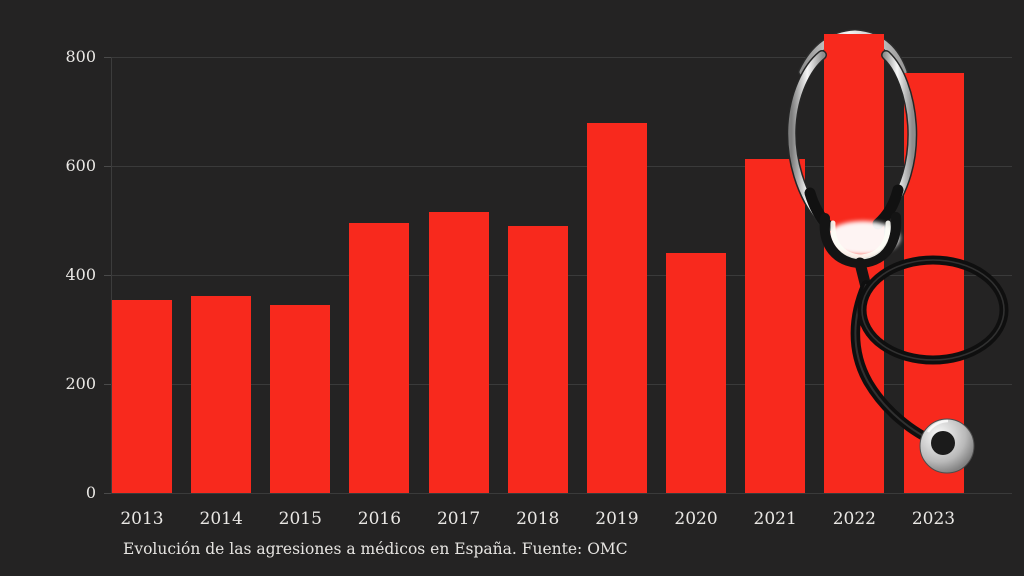  What do you see at coordinates (90, 492) in the screenshot?
I see `y-tick-label: 0` at bounding box center [90, 492].